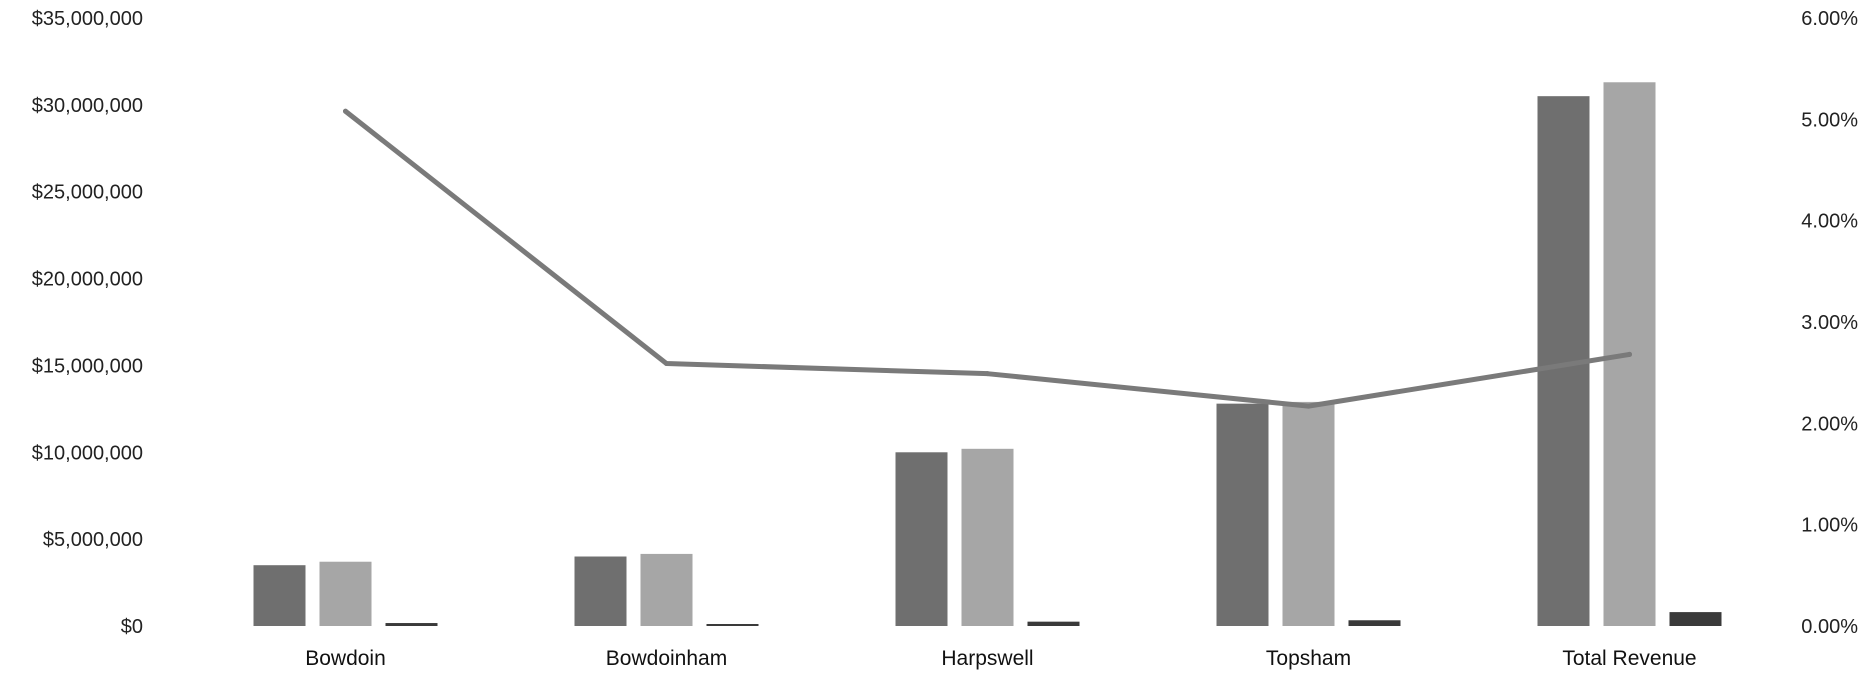 This screenshot has width=1865, height=674. What do you see at coordinates (87, 366) in the screenshot?
I see `left-tick-label: $15,000,000` at bounding box center [87, 366].